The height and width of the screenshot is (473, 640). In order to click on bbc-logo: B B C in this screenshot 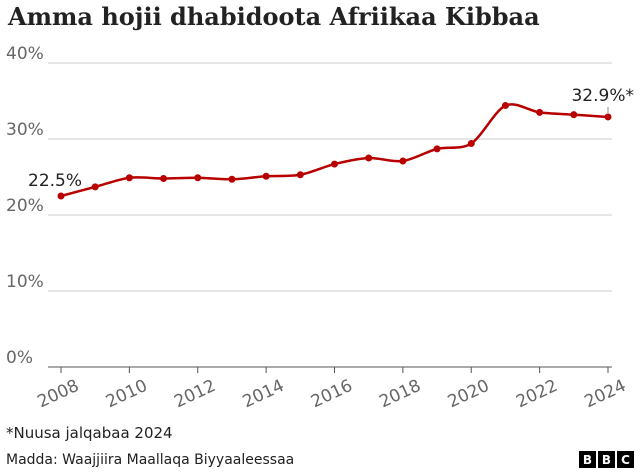, I will do `click(606, 459)`.